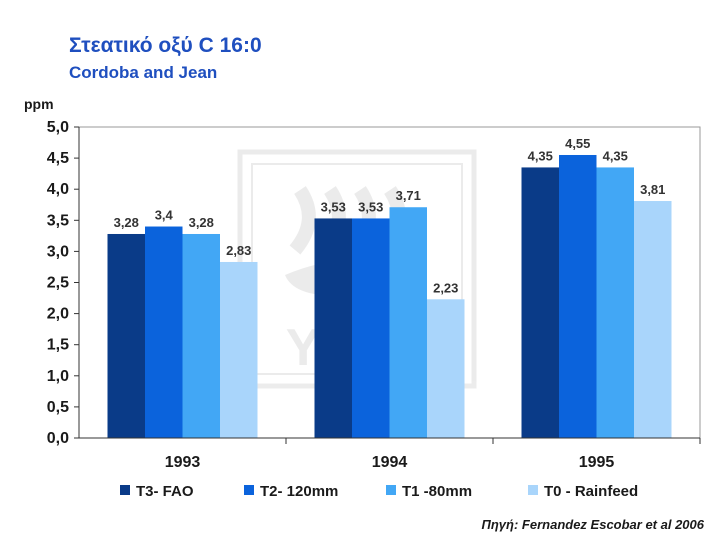 The width and height of the screenshot is (714, 536). I want to click on y-tick-label: 0,0, so click(58, 438).